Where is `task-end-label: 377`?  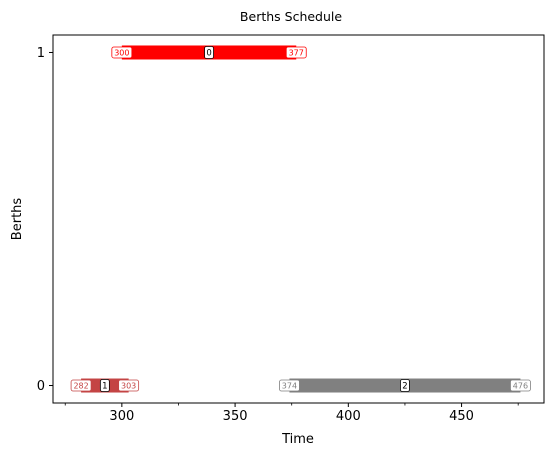 task-end-label: 377 is located at coordinates (296, 52).